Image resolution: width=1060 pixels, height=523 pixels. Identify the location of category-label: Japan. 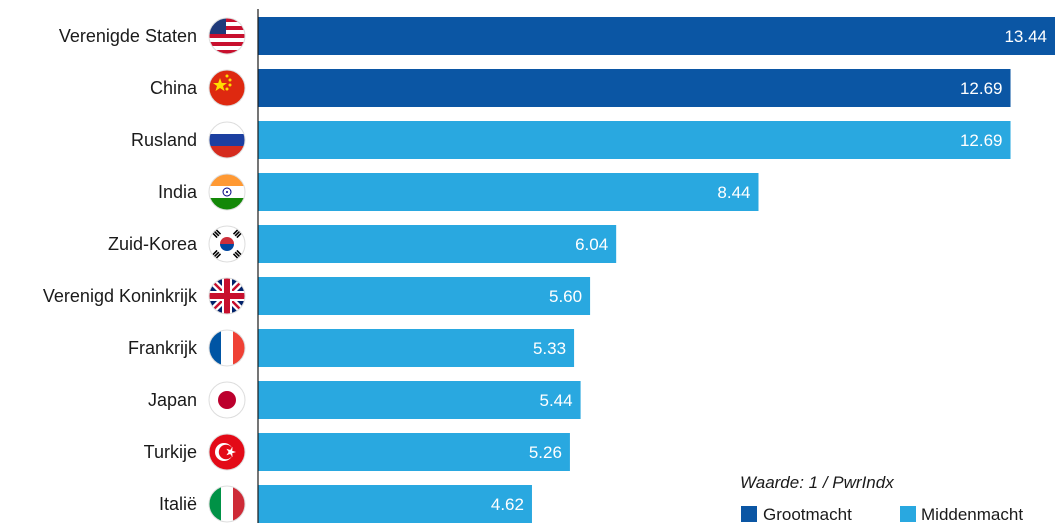
(172, 400).